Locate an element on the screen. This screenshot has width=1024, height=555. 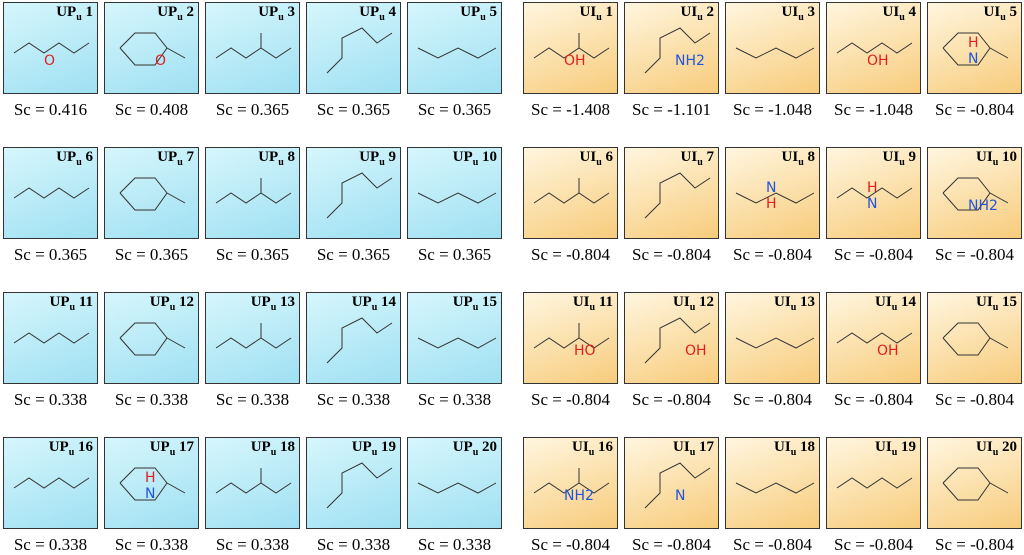
score-value: -1.101 is located at coordinates (689, 109).